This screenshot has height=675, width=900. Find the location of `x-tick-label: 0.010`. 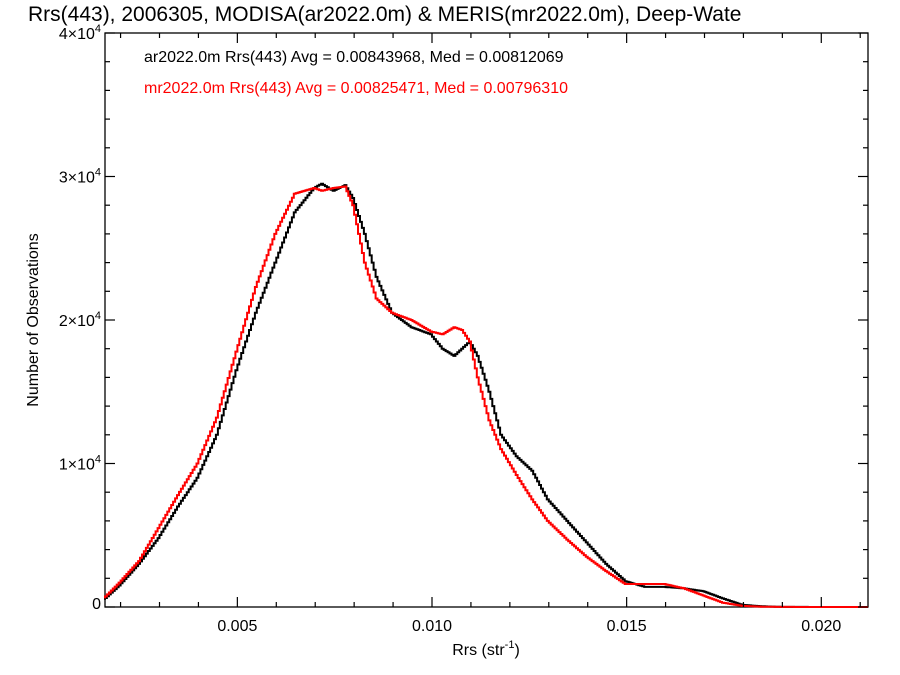

x-tick-label: 0.010 is located at coordinates (432, 626).